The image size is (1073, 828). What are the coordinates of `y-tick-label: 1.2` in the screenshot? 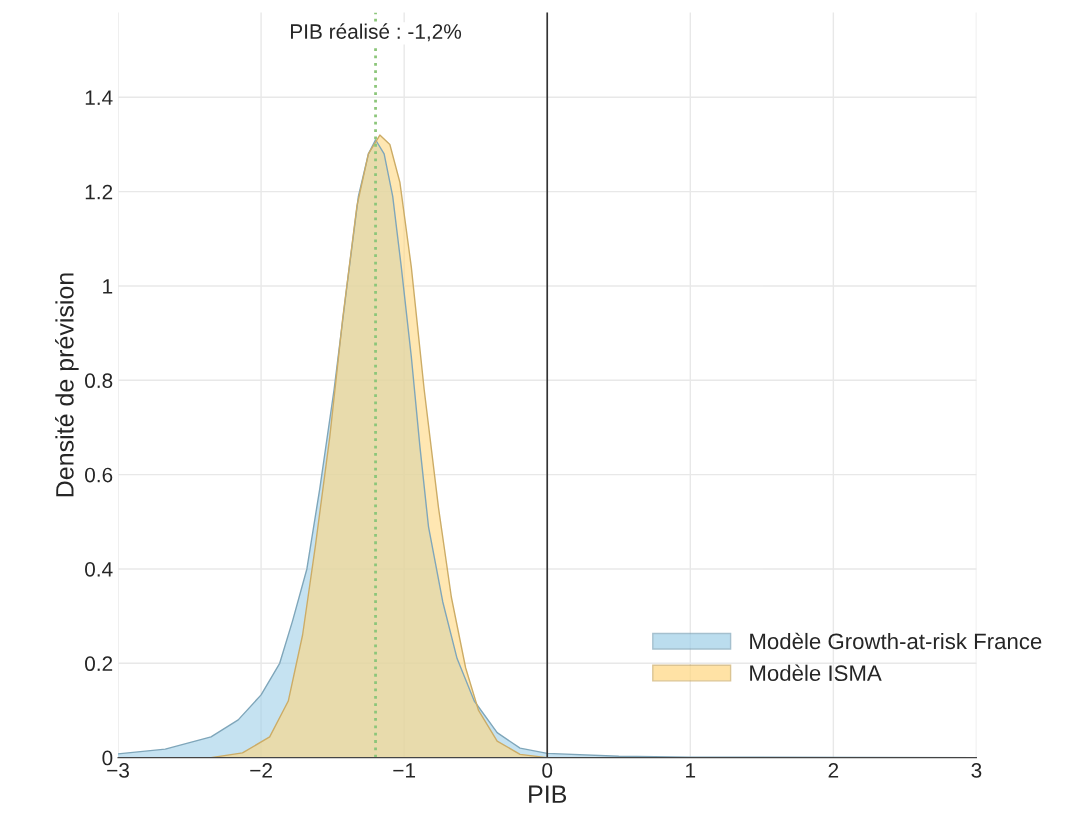 It's located at (99, 192).